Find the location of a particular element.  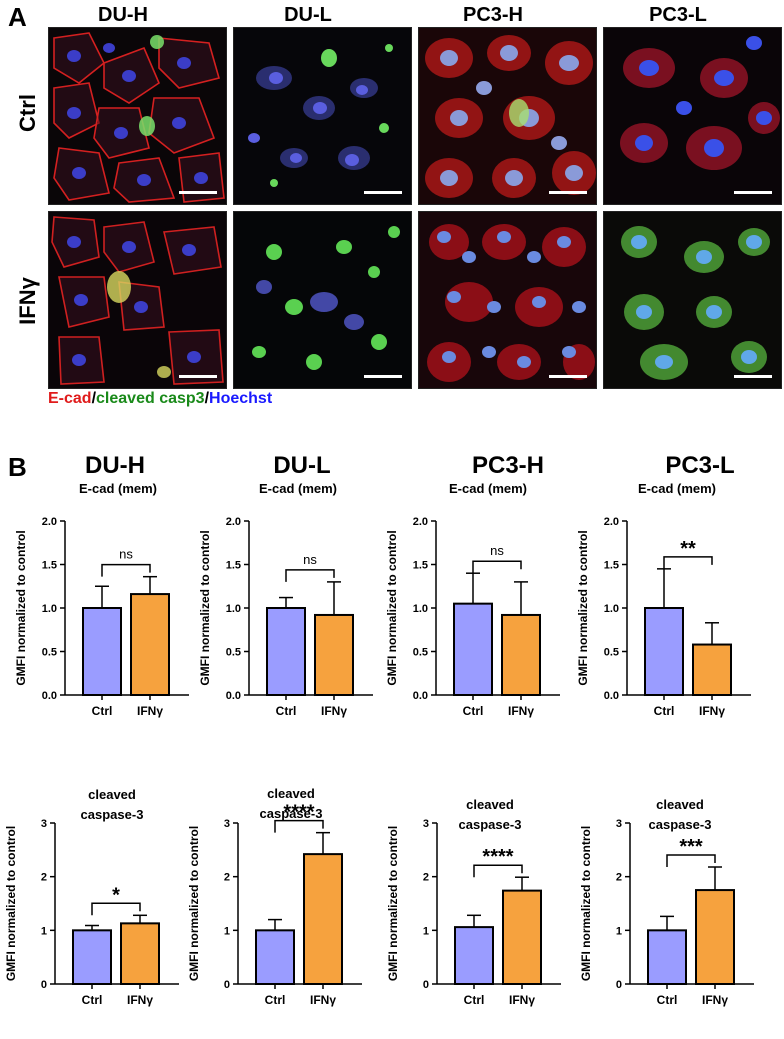

y-tick-label-0-0: 0.0 is located at coordinates (49, 696).